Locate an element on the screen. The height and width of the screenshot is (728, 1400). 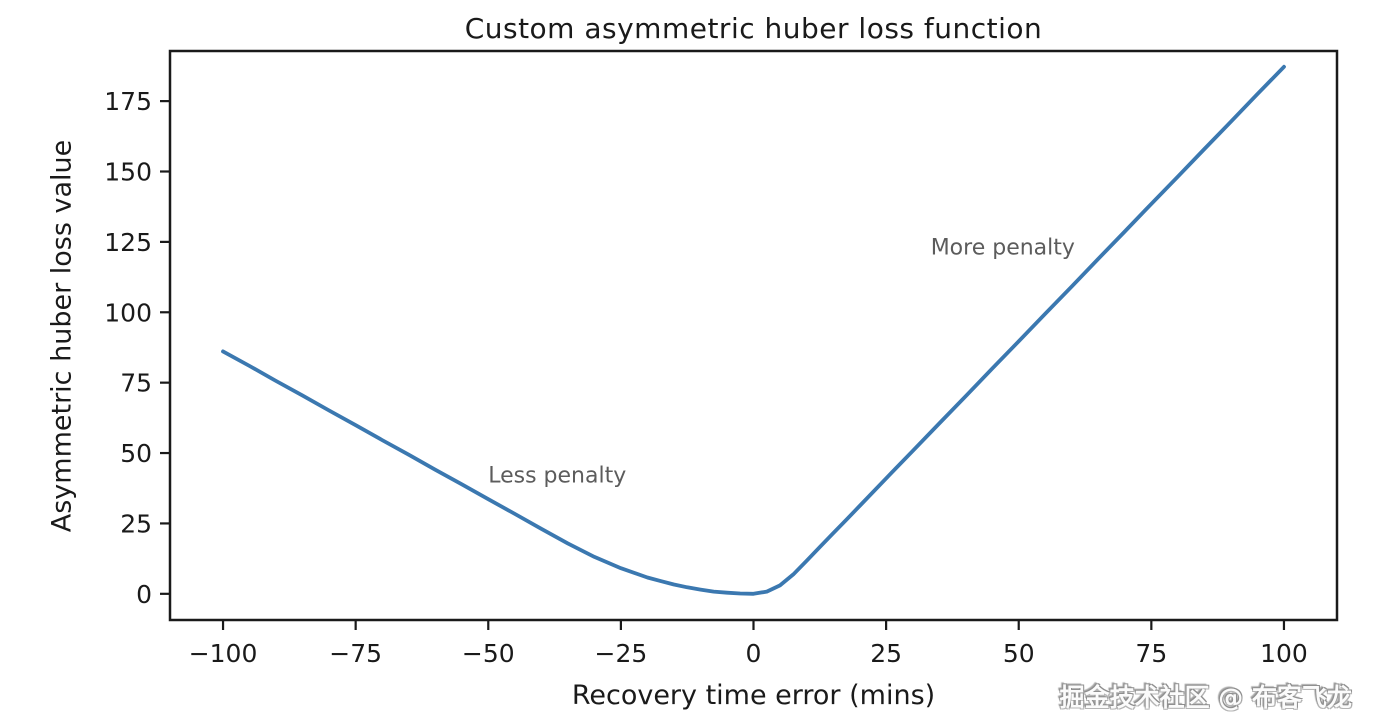
y-axis-tick-label: 0 is located at coordinates (144, 594).